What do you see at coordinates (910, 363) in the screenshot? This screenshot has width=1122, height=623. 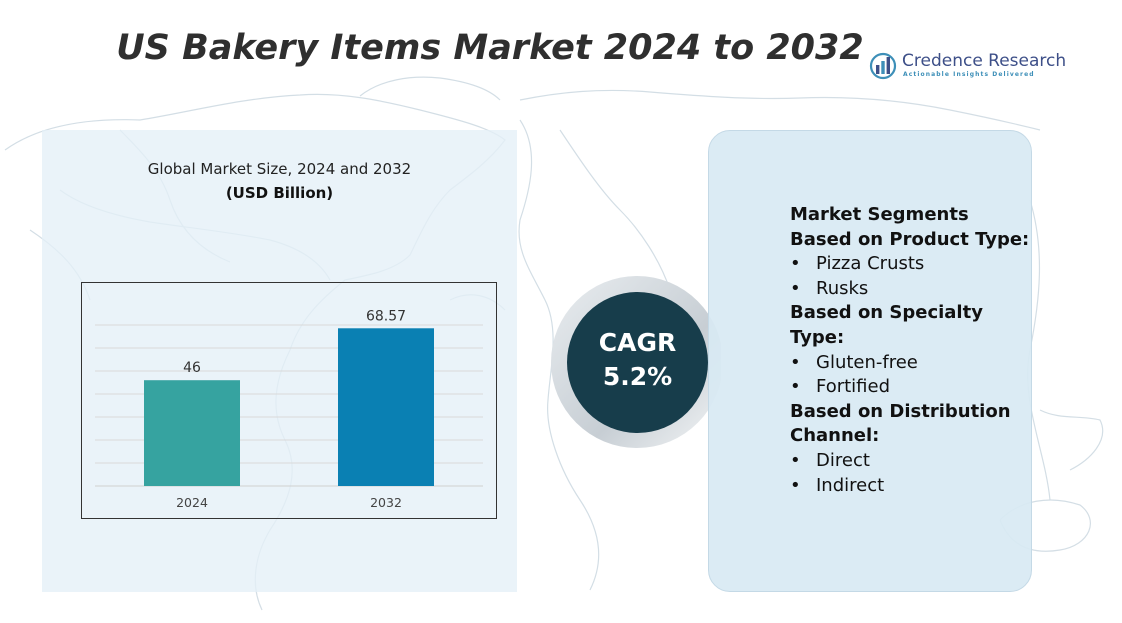 I see `segment-item-gluten-free: Gluten-free` at bounding box center [910, 363].